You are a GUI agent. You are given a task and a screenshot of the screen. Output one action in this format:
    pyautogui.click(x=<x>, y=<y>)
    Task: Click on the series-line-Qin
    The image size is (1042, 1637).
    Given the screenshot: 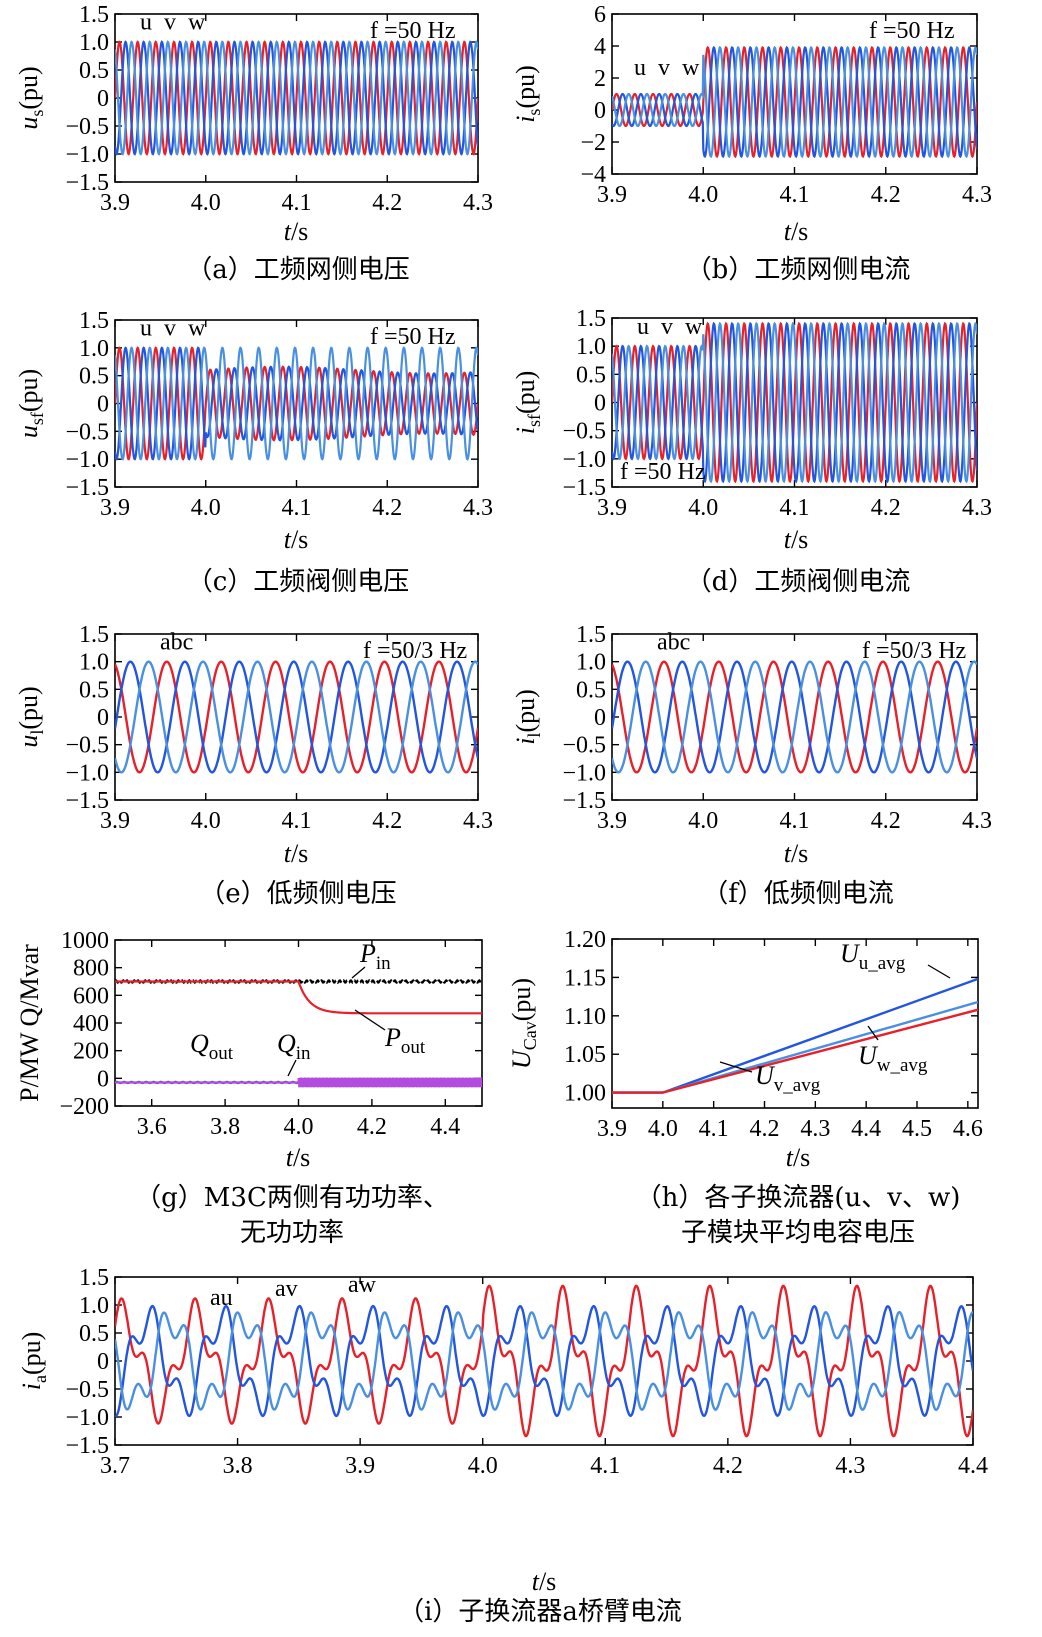 What is the action you would take?
    pyautogui.click(x=298, y=1082)
    